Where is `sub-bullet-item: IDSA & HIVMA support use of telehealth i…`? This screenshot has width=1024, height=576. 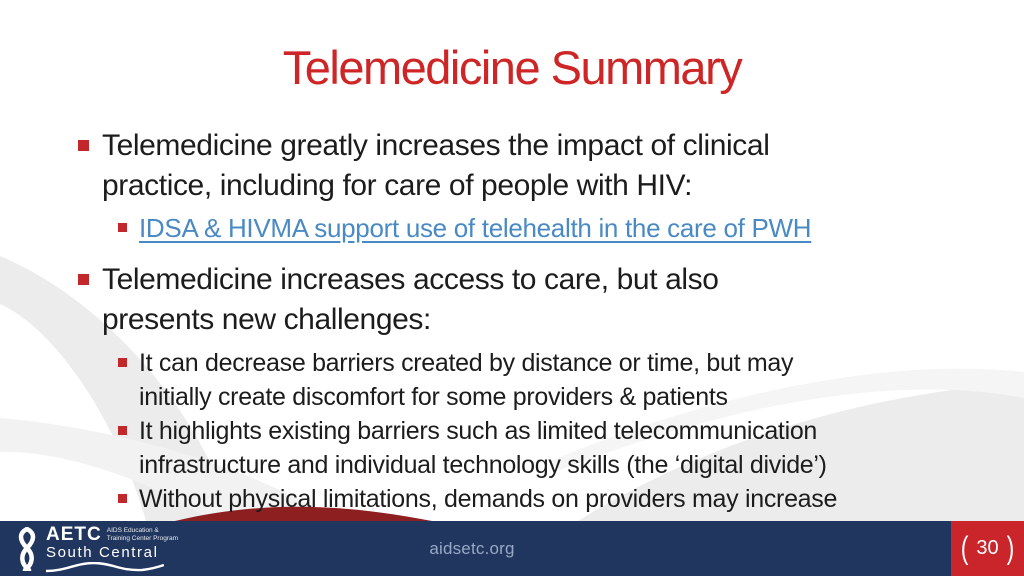
sub-bullet-item: IDSA & HIVMA support use of telehealth i… is located at coordinates (556, 228).